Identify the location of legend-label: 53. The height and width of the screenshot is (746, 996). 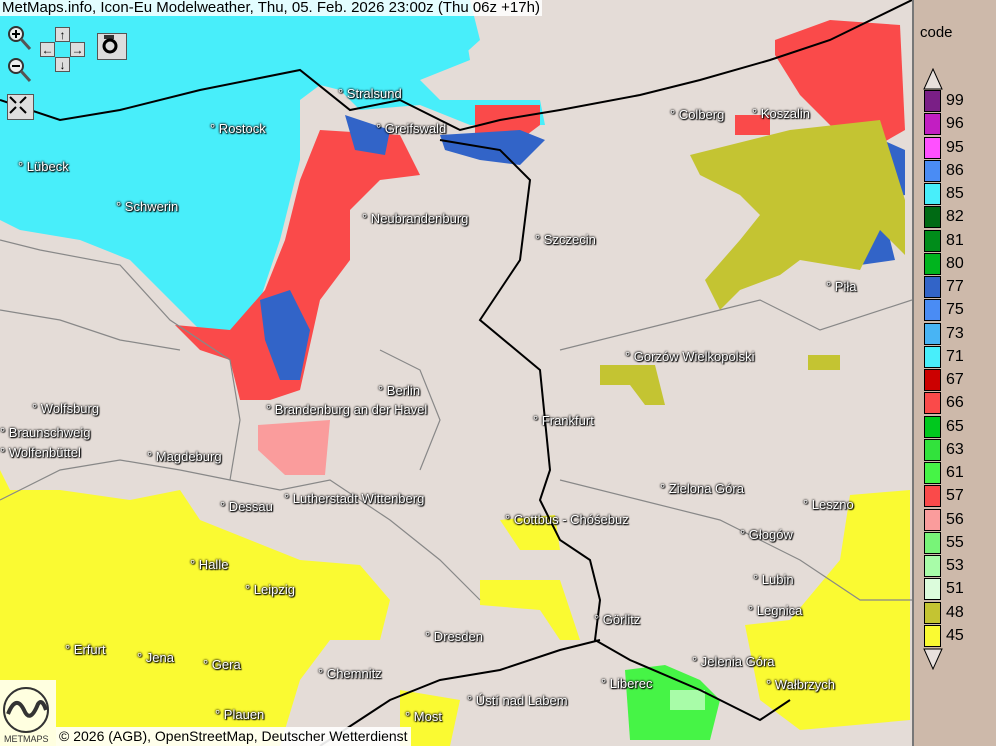
(955, 565).